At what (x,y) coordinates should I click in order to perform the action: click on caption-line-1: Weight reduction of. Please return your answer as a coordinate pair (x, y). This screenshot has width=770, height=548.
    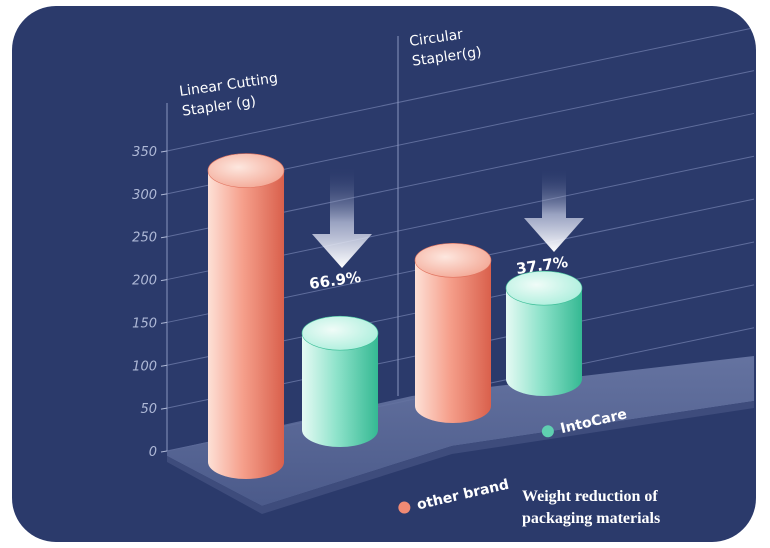
    Looking at the image, I should click on (590, 496).